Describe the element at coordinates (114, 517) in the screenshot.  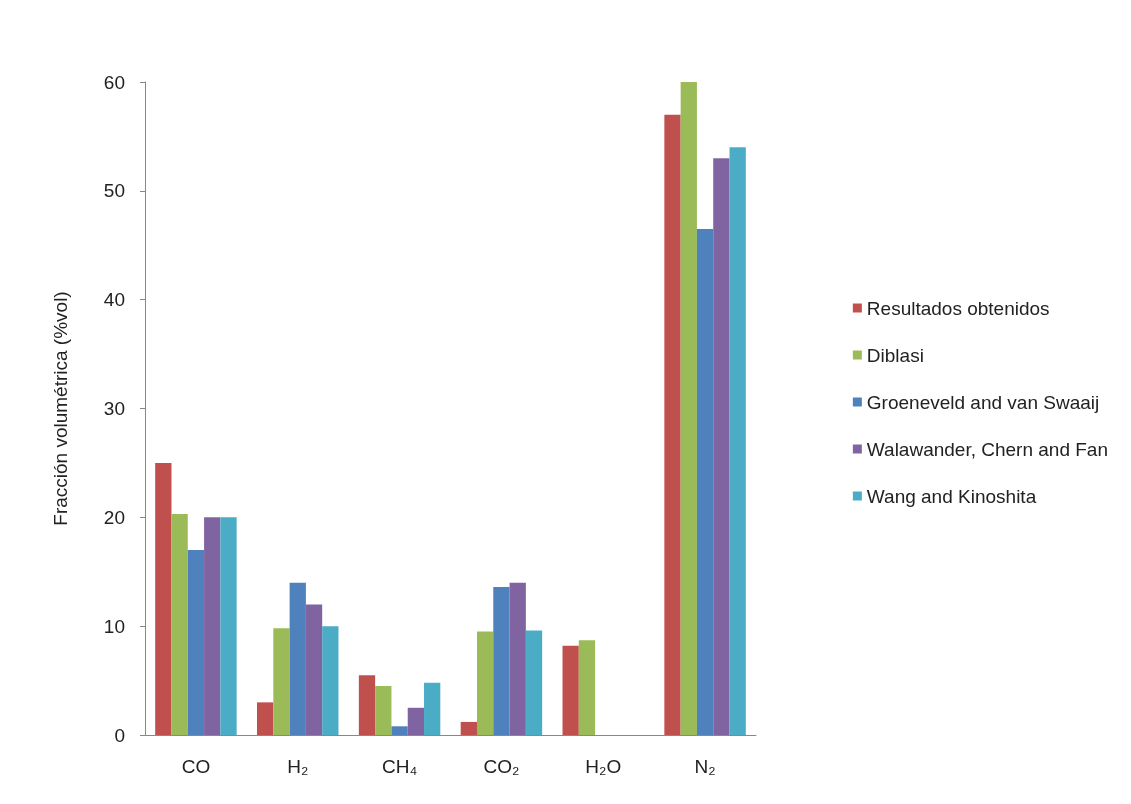
I see `y-tick-label: 20` at that location.